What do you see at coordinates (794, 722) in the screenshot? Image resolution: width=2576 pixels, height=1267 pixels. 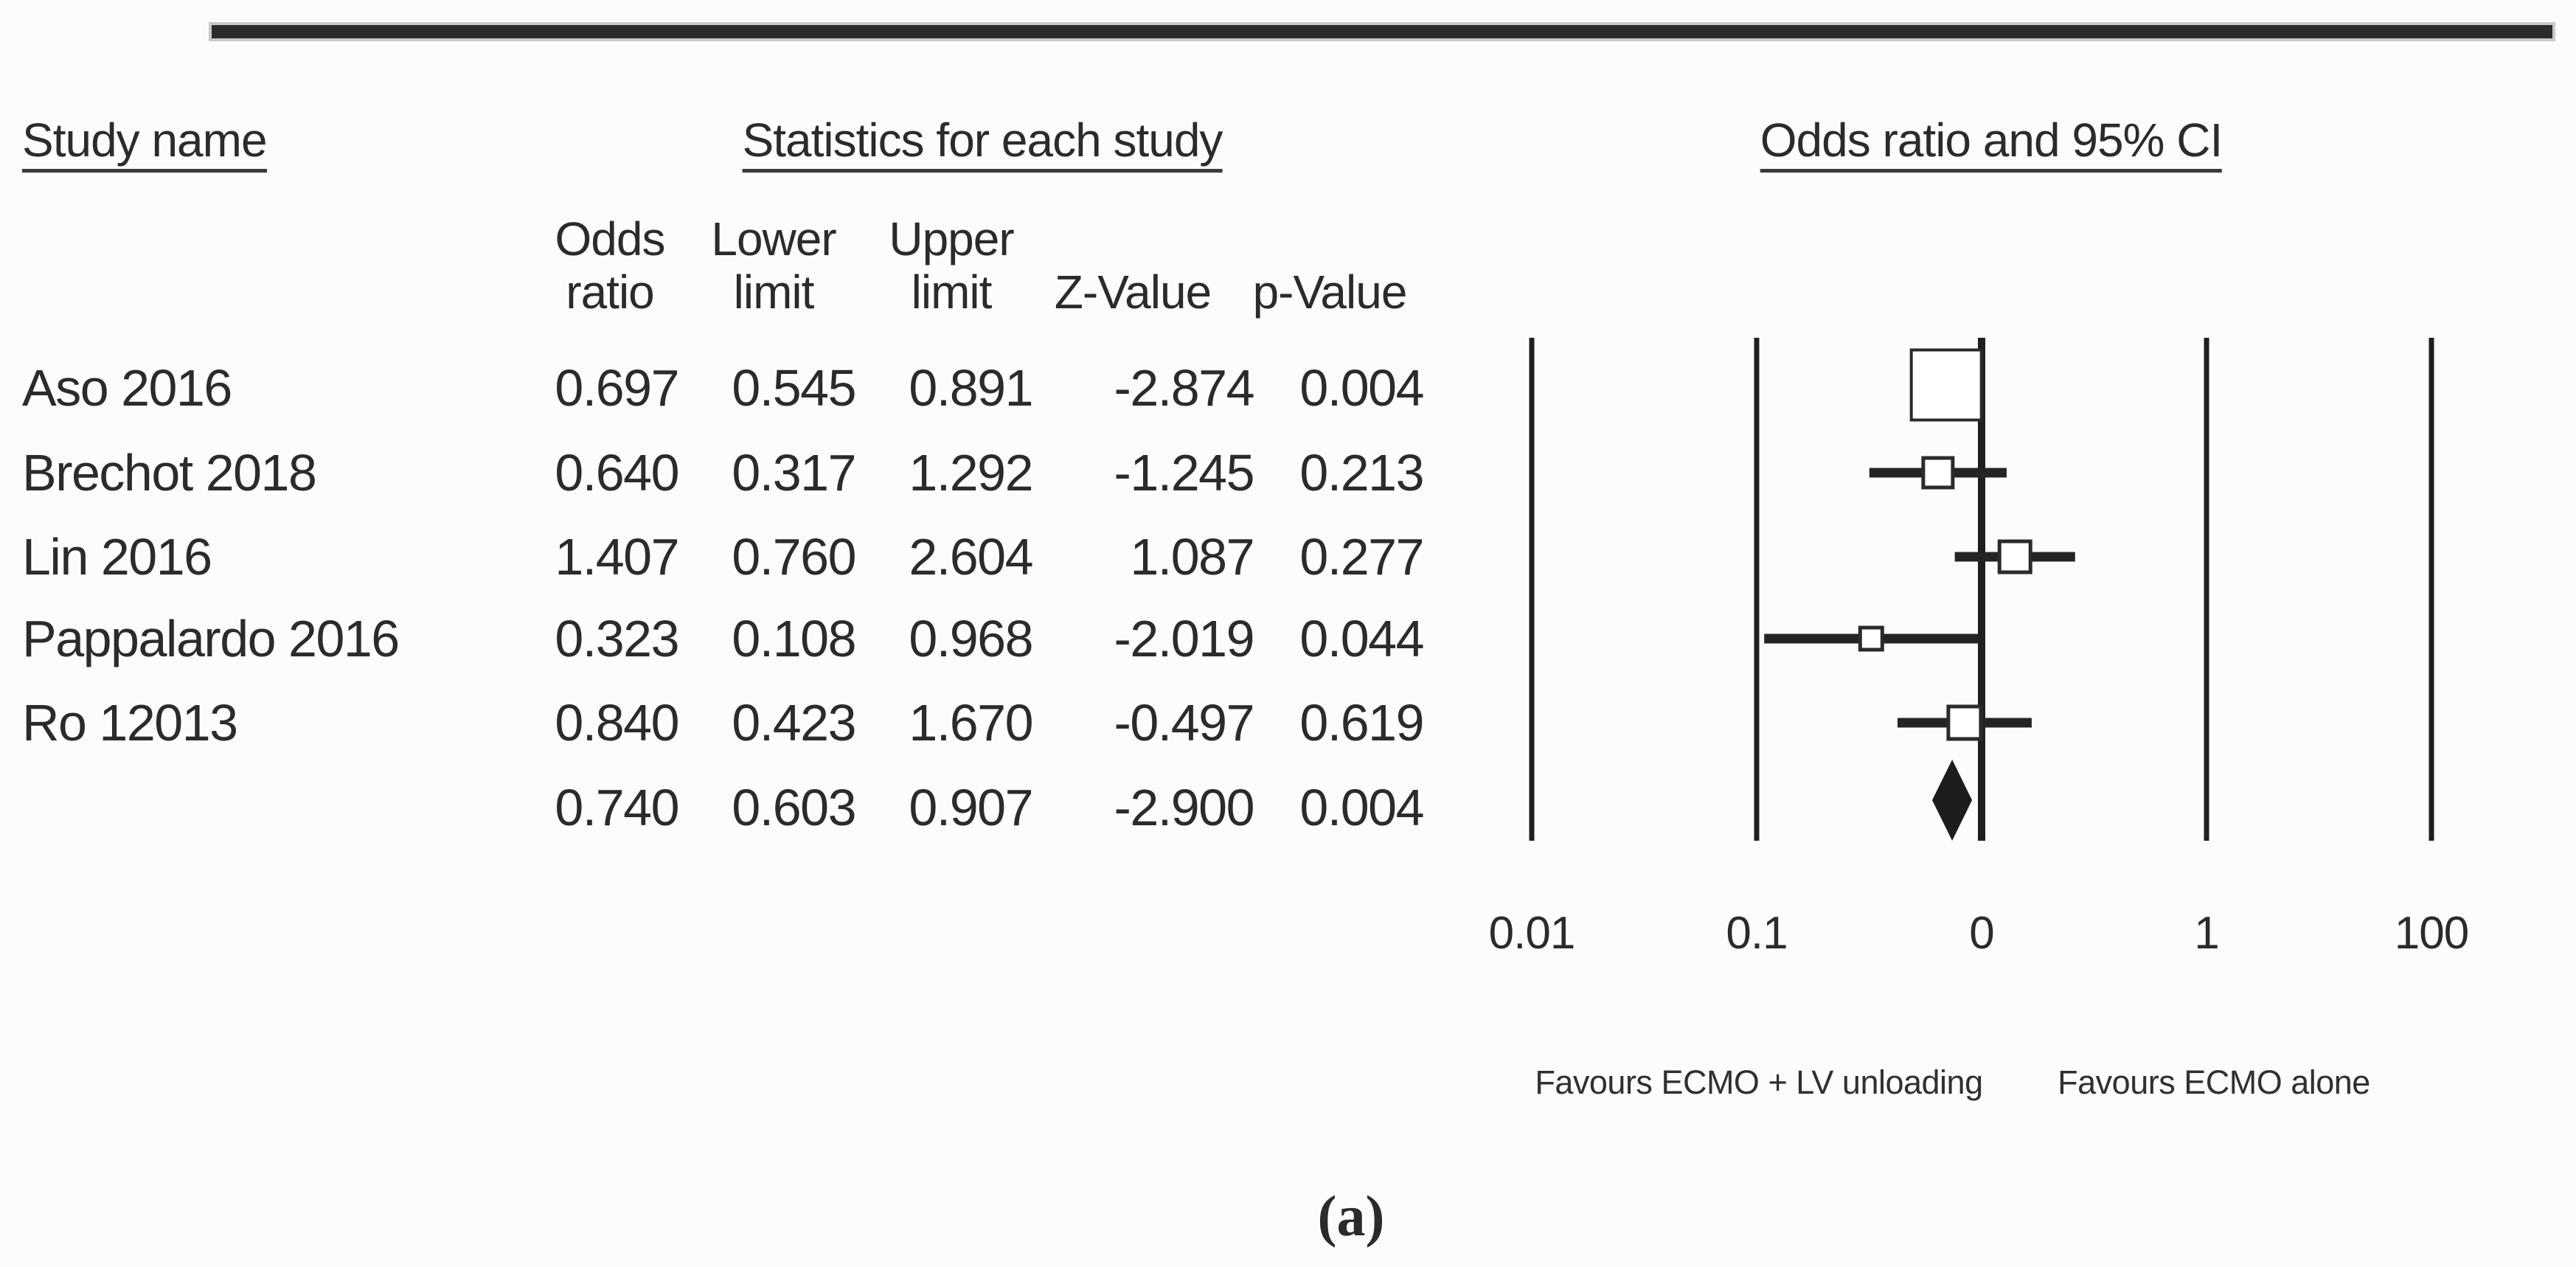 I see `stat-value: 0.423` at bounding box center [794, 722].